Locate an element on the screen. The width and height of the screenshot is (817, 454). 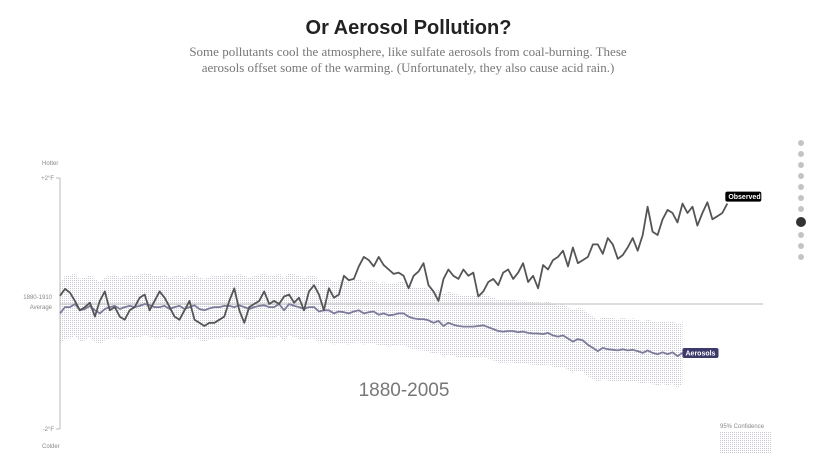
page-title: Or Aerosol Pollution? is located at coordinates (408, 28).